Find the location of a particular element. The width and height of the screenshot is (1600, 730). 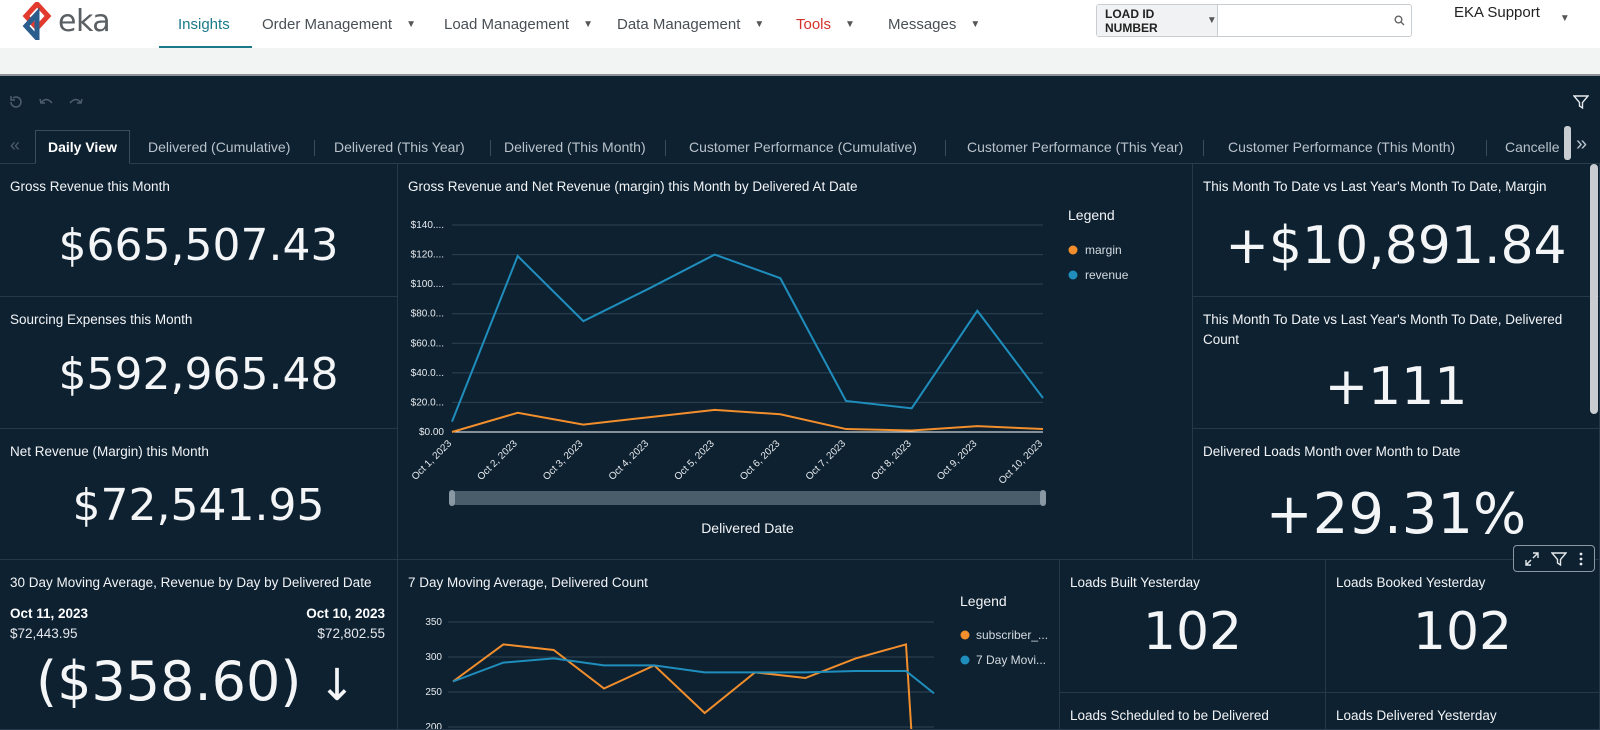

nav-data-management: Data Management ▼ is located at coordinates (690, 24).